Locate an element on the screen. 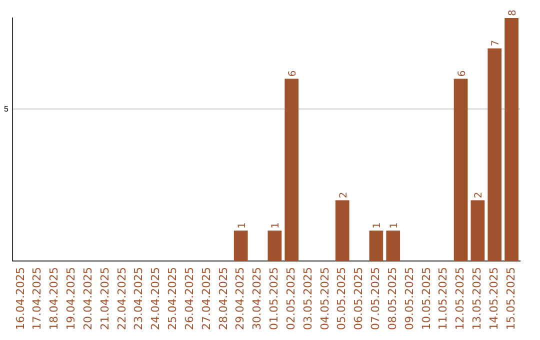 This screenshot has height=340, width=540. x-tick-label: 02.05.2025 is located at coordinates (291, 298).